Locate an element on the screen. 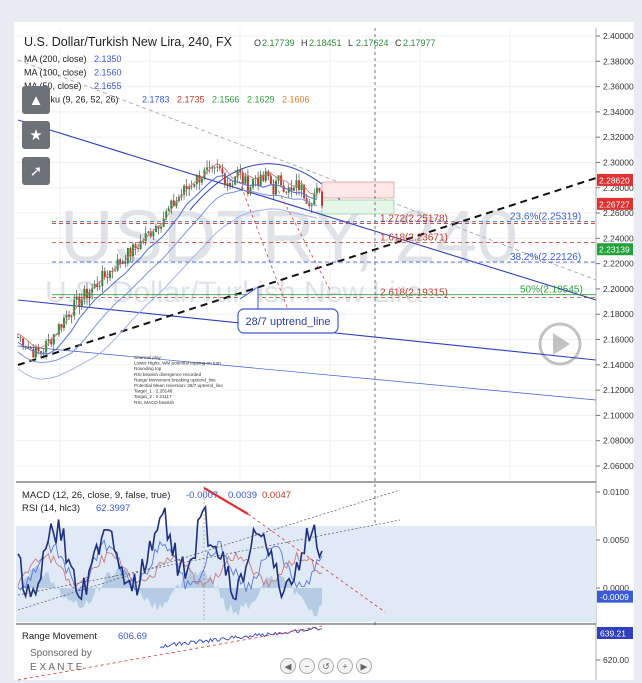 This screenshot has height=683, width=642. side-toolbar-collapse-button: ▲ is located at coordinates (36, 100).